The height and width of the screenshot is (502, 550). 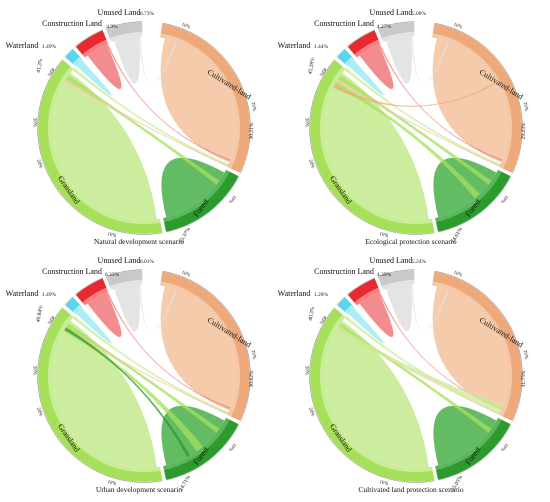 What do you see at coordinates (410, 489) in the screenshot?
I see `panel-caption: Cultivated land protection scenario` at bounding box center [410, 489].